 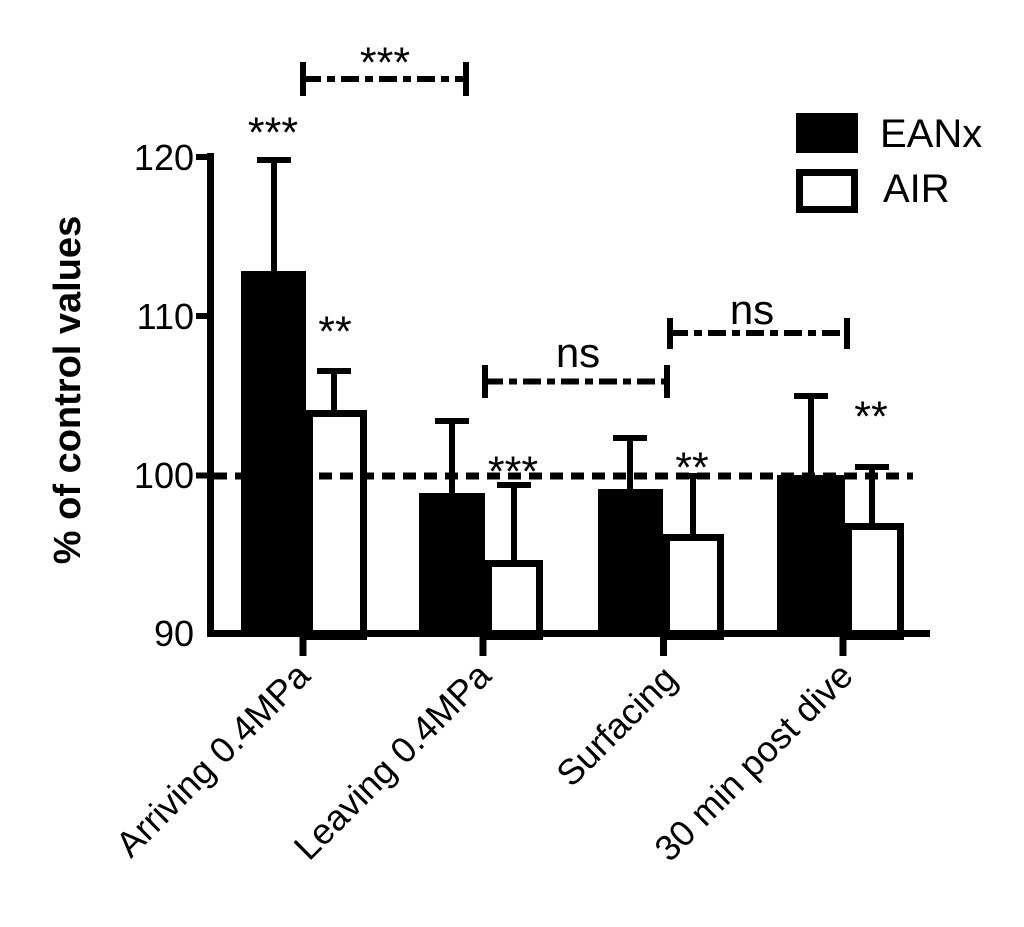 I want to click on svg-text: Leaving 0.4MPa, so click(x=393, y=761).